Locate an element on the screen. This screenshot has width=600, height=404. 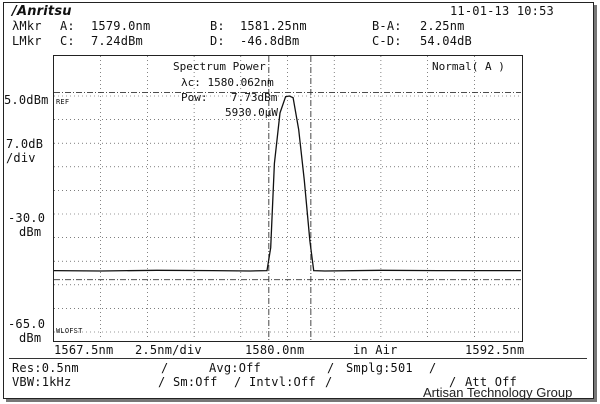
marker-cd-label: C-D: is located at coordinates (387, 41).